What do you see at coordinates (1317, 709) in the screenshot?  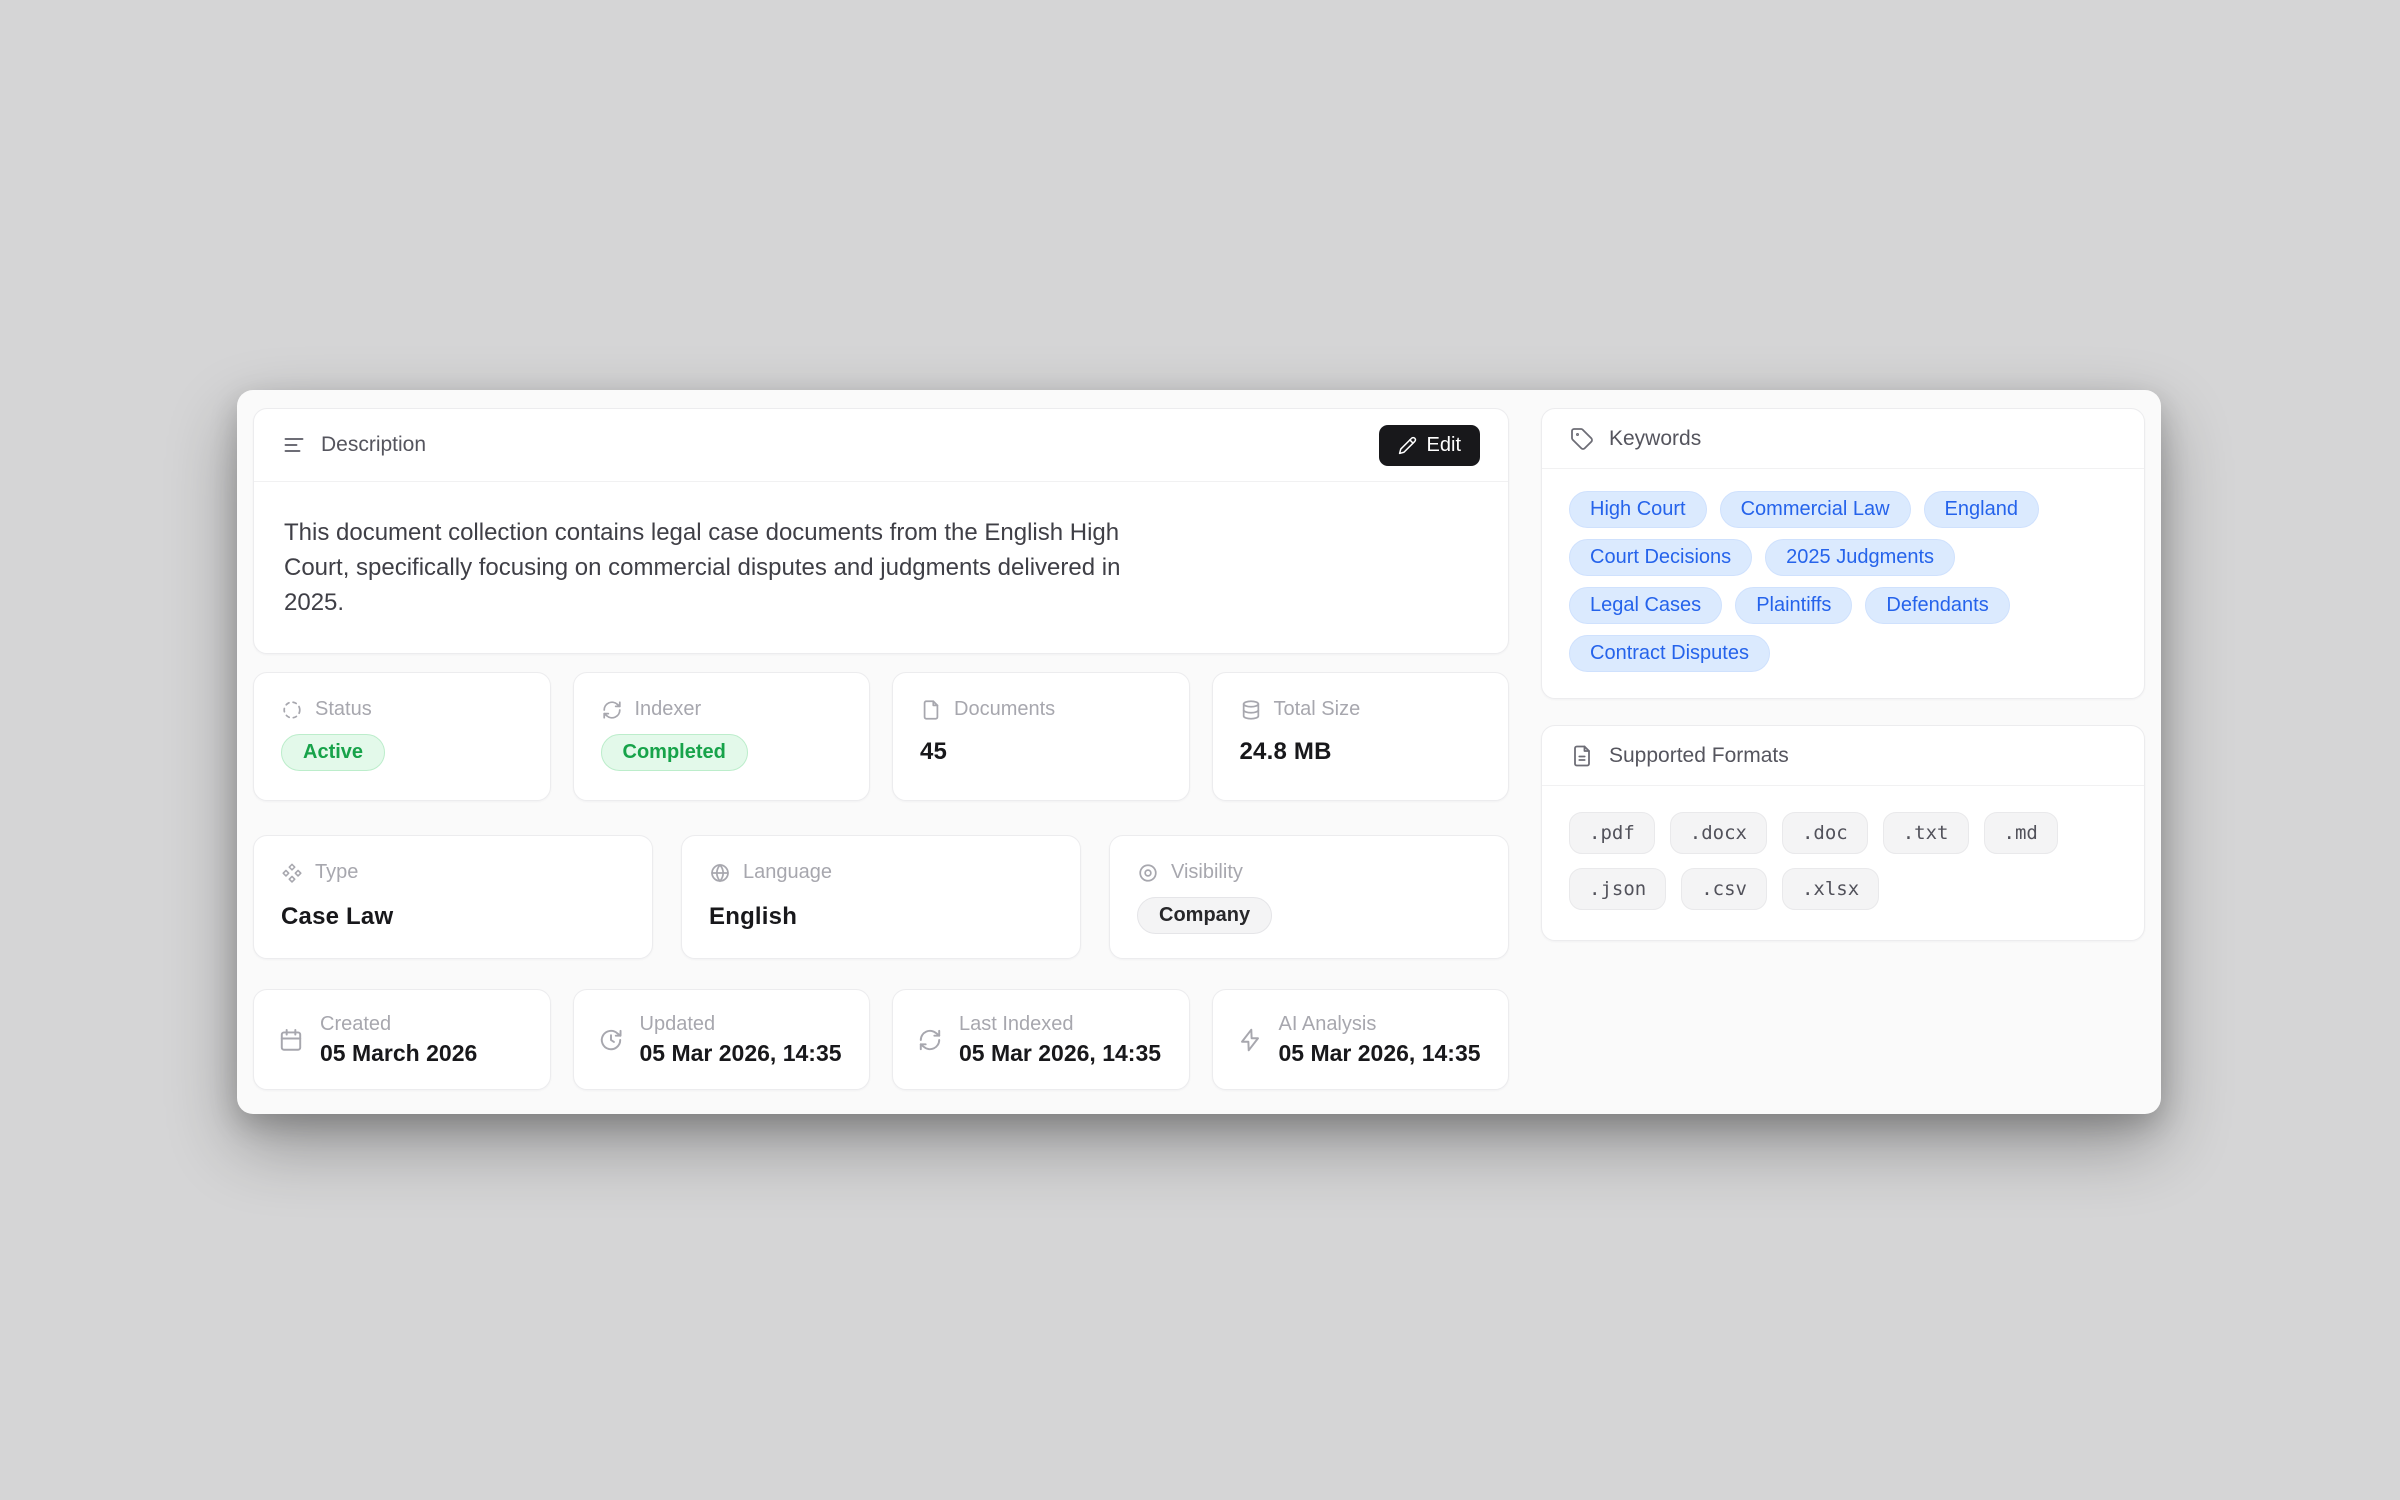 I see `total-size-label: Total Size` at bounding box center [1317, 709].